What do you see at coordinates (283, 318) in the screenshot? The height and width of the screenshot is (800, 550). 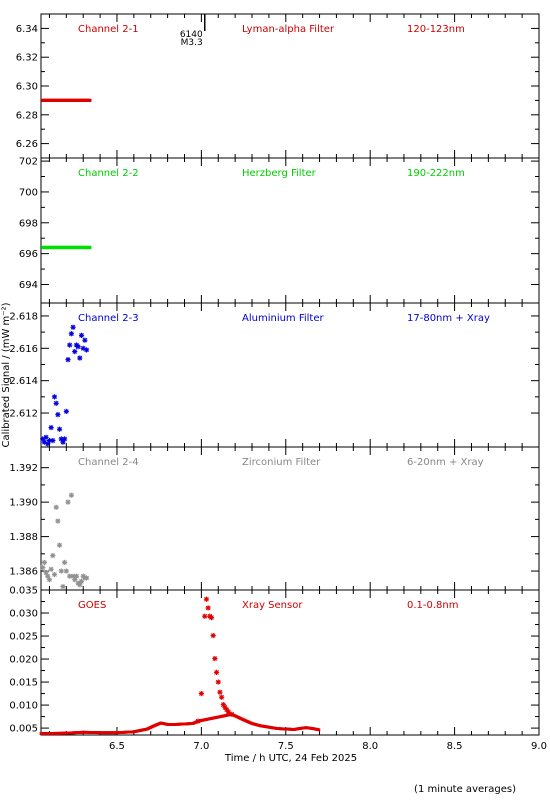 I see `panel-filter-label: Aluminium Filter` at bounding box center [283, 318].